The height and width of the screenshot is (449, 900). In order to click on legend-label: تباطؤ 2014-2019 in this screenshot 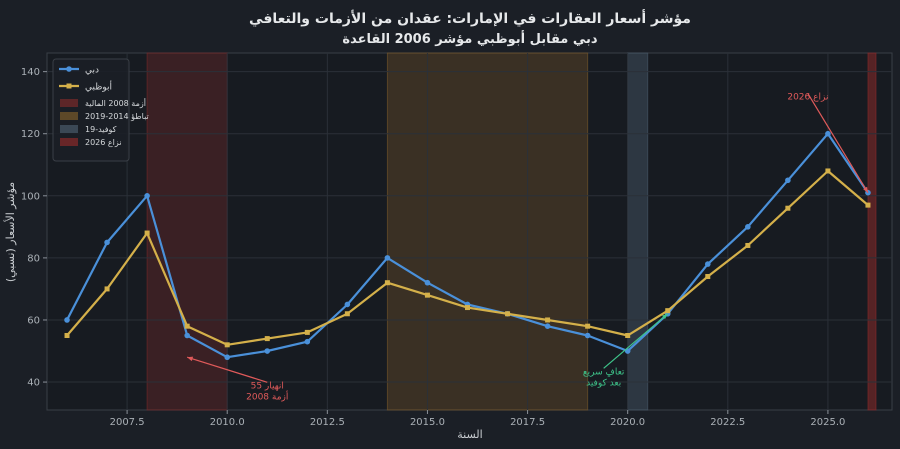, I will do `click(117, 116)`.